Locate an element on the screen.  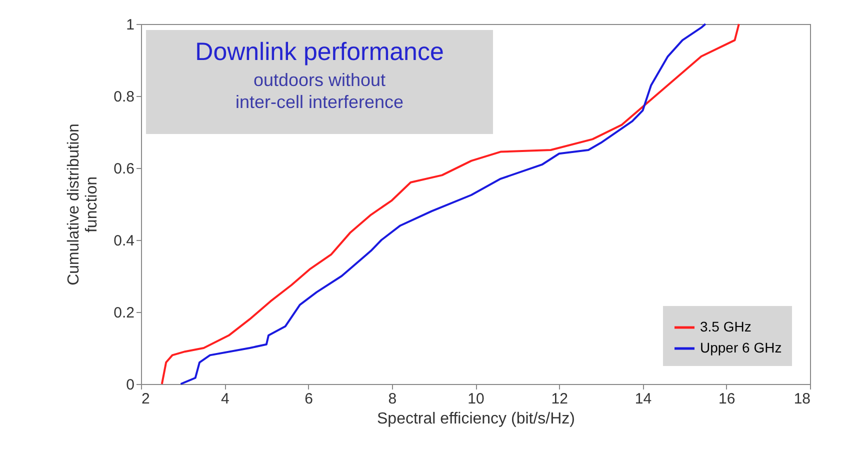
x-tick-label: 10 is located at coordinates (476, 399).